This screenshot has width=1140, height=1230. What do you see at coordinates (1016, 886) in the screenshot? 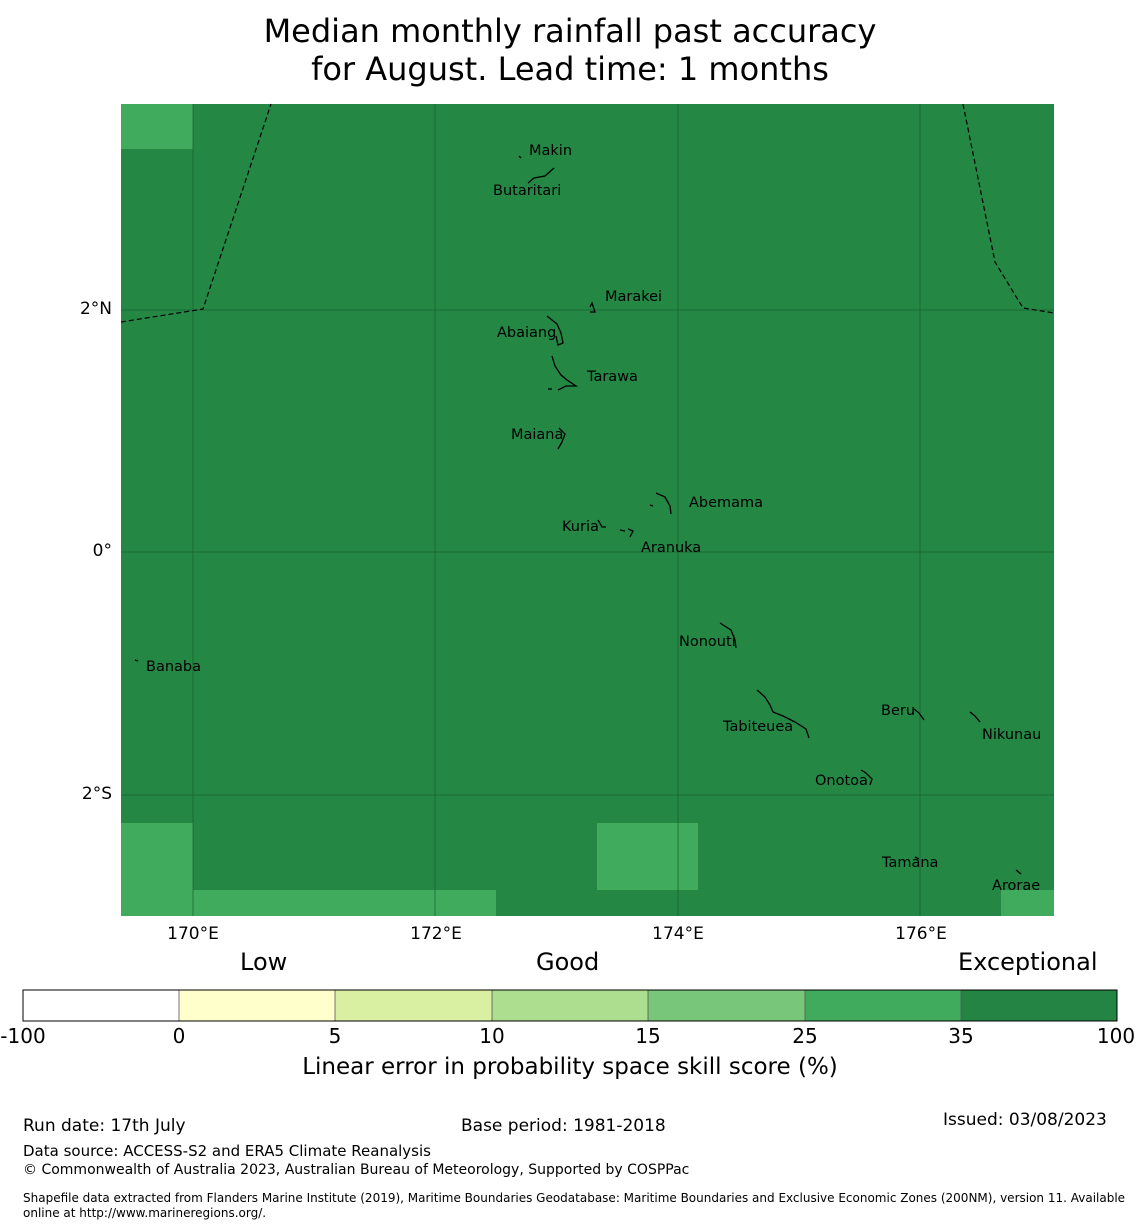
I see `island-label: Arorae` at bounding box center [1016, 886].